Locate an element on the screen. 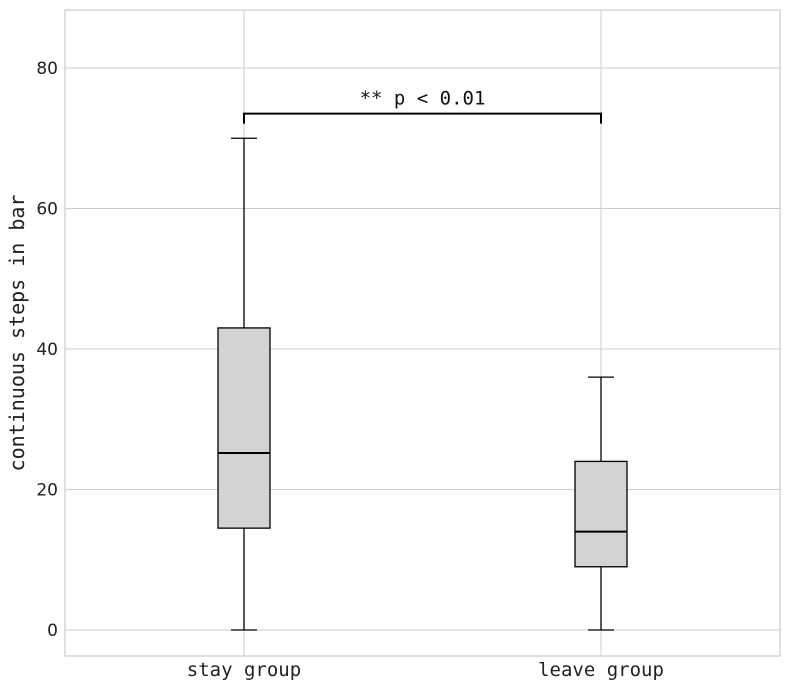 The height and width of the screenshot is (690, 790). x-tick-label: leave group is located at coordinates (601, 670).